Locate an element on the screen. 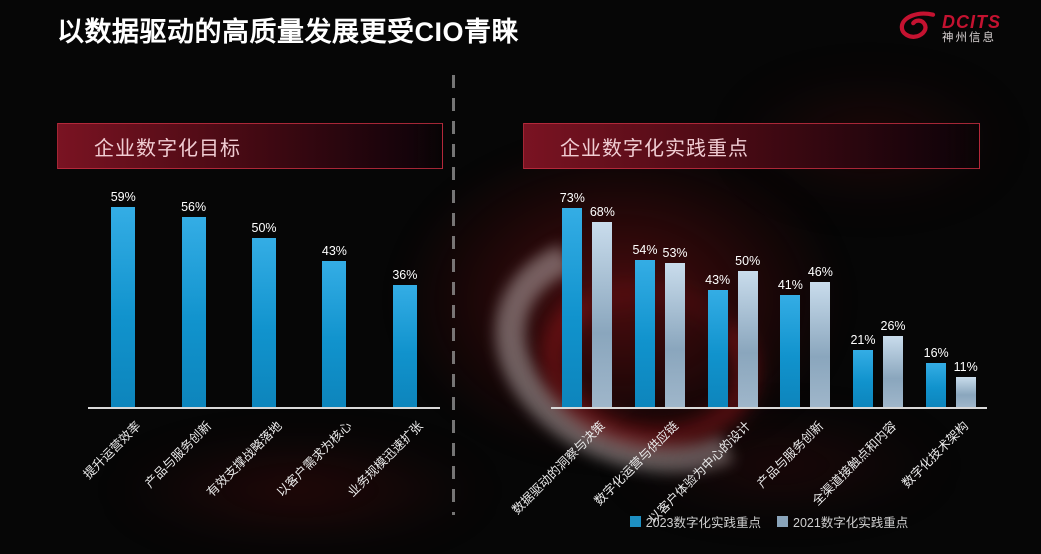  bar-group: 56% is located at coordinates (193, 303).